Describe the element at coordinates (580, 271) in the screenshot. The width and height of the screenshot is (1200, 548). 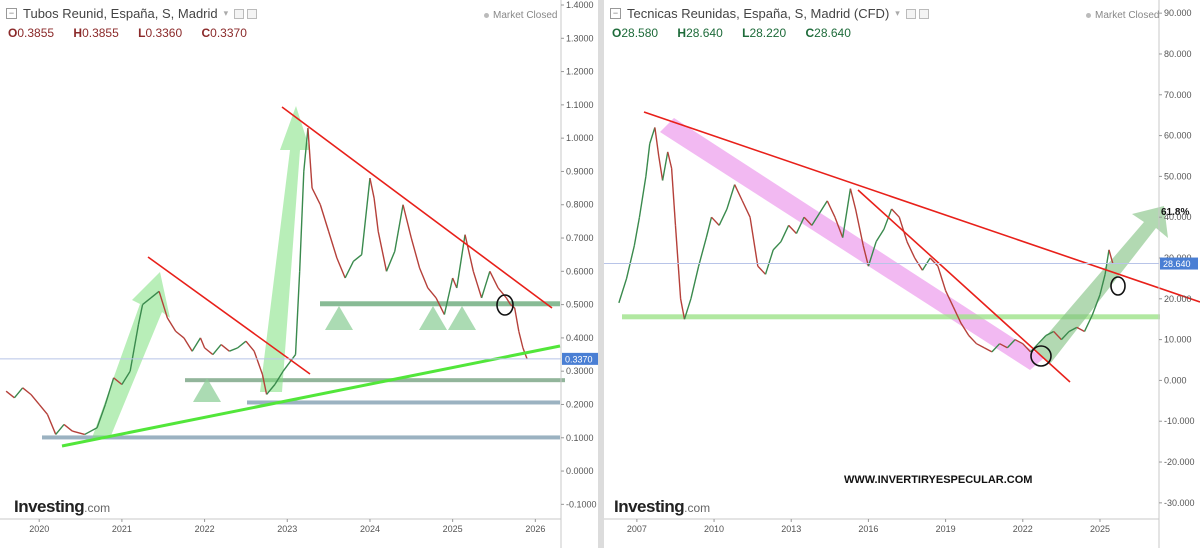
I see `y-tick-label: 0.6000` at that location.